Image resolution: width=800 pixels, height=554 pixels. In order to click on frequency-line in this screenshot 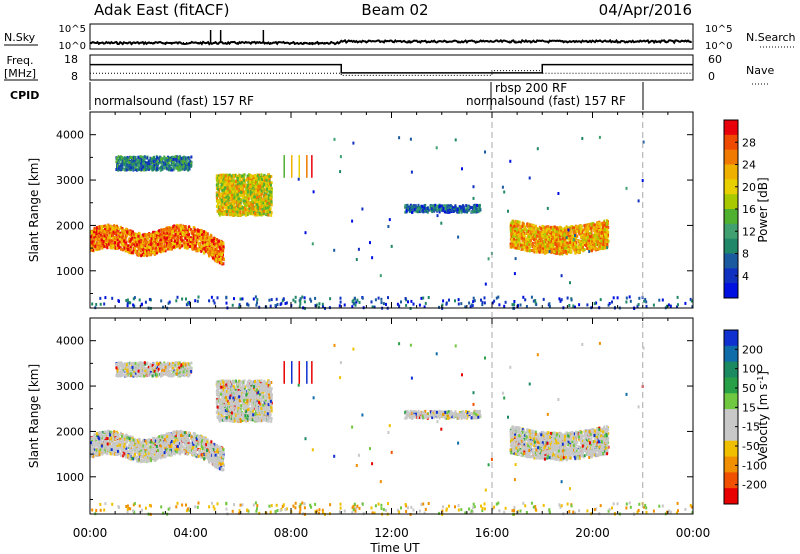, I will do `click(391, 68)`.